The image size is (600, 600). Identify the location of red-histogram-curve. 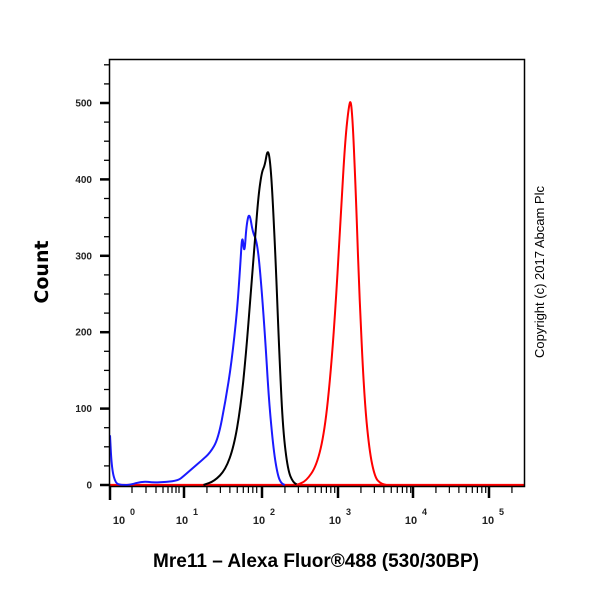
(341, 293).